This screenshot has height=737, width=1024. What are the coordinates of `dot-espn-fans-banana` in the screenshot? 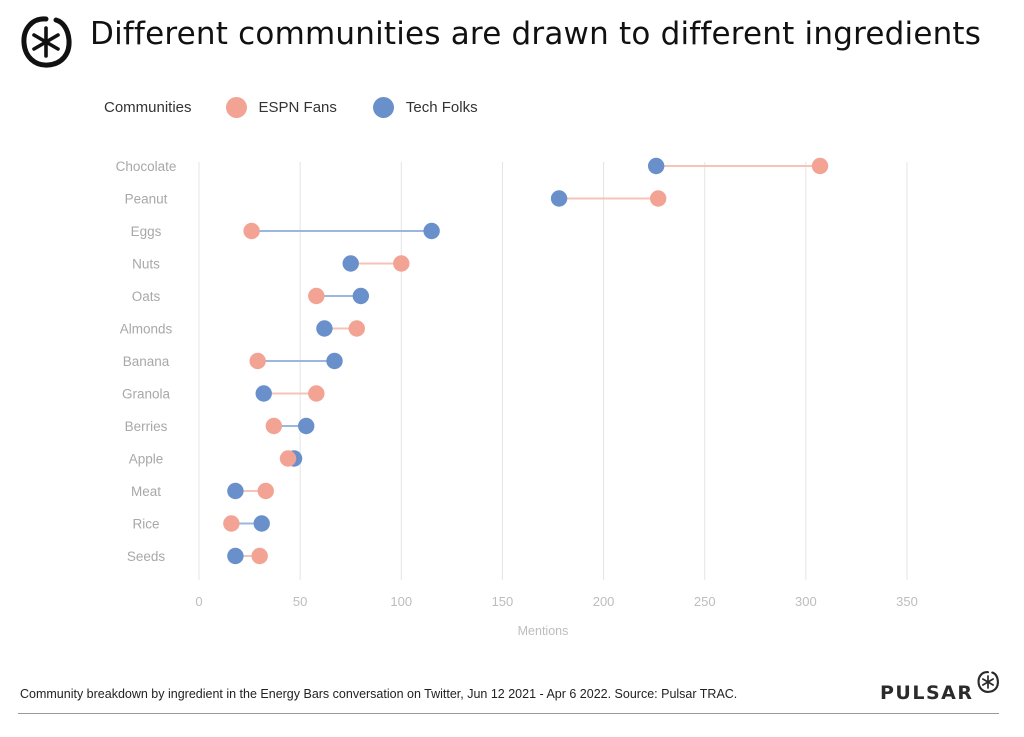 It's located at (257, 361).